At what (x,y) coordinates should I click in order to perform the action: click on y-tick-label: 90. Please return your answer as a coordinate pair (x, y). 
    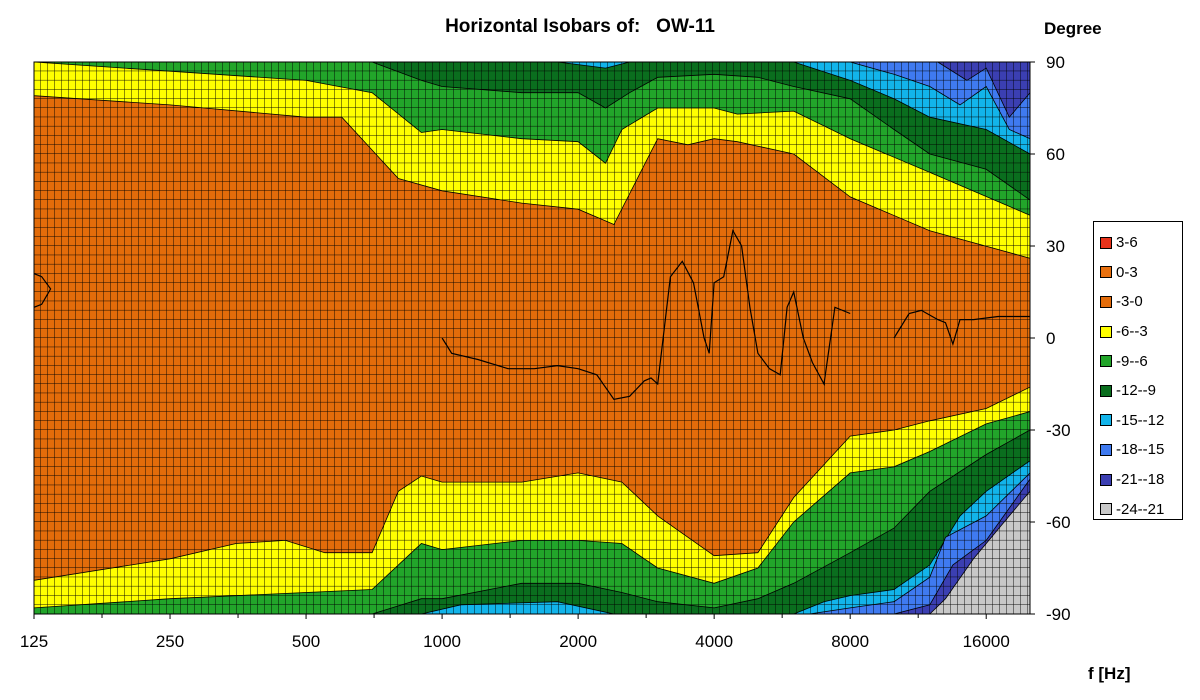
    Looking at the image, I should click on (1055, 62).